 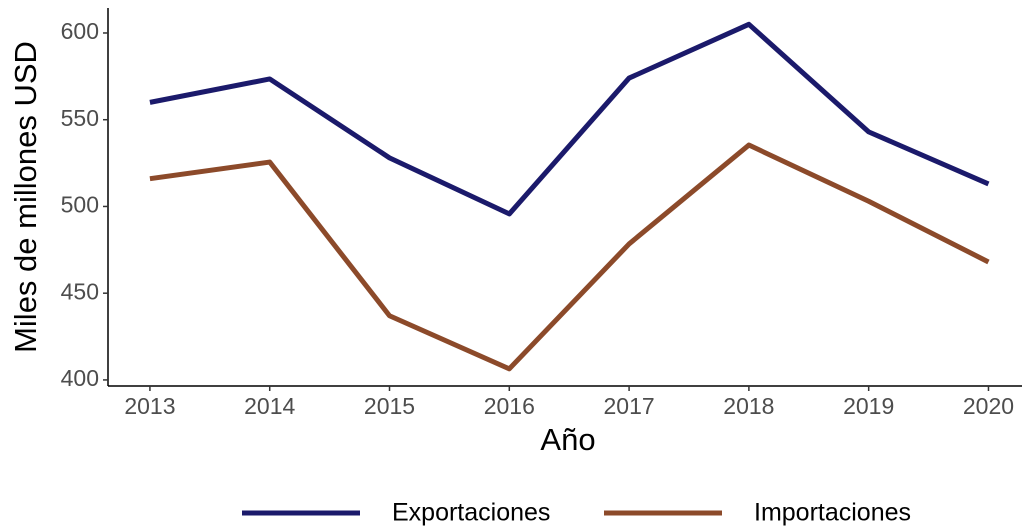 I want to click on x-axis-title: Año, so click(x=567, y=439).